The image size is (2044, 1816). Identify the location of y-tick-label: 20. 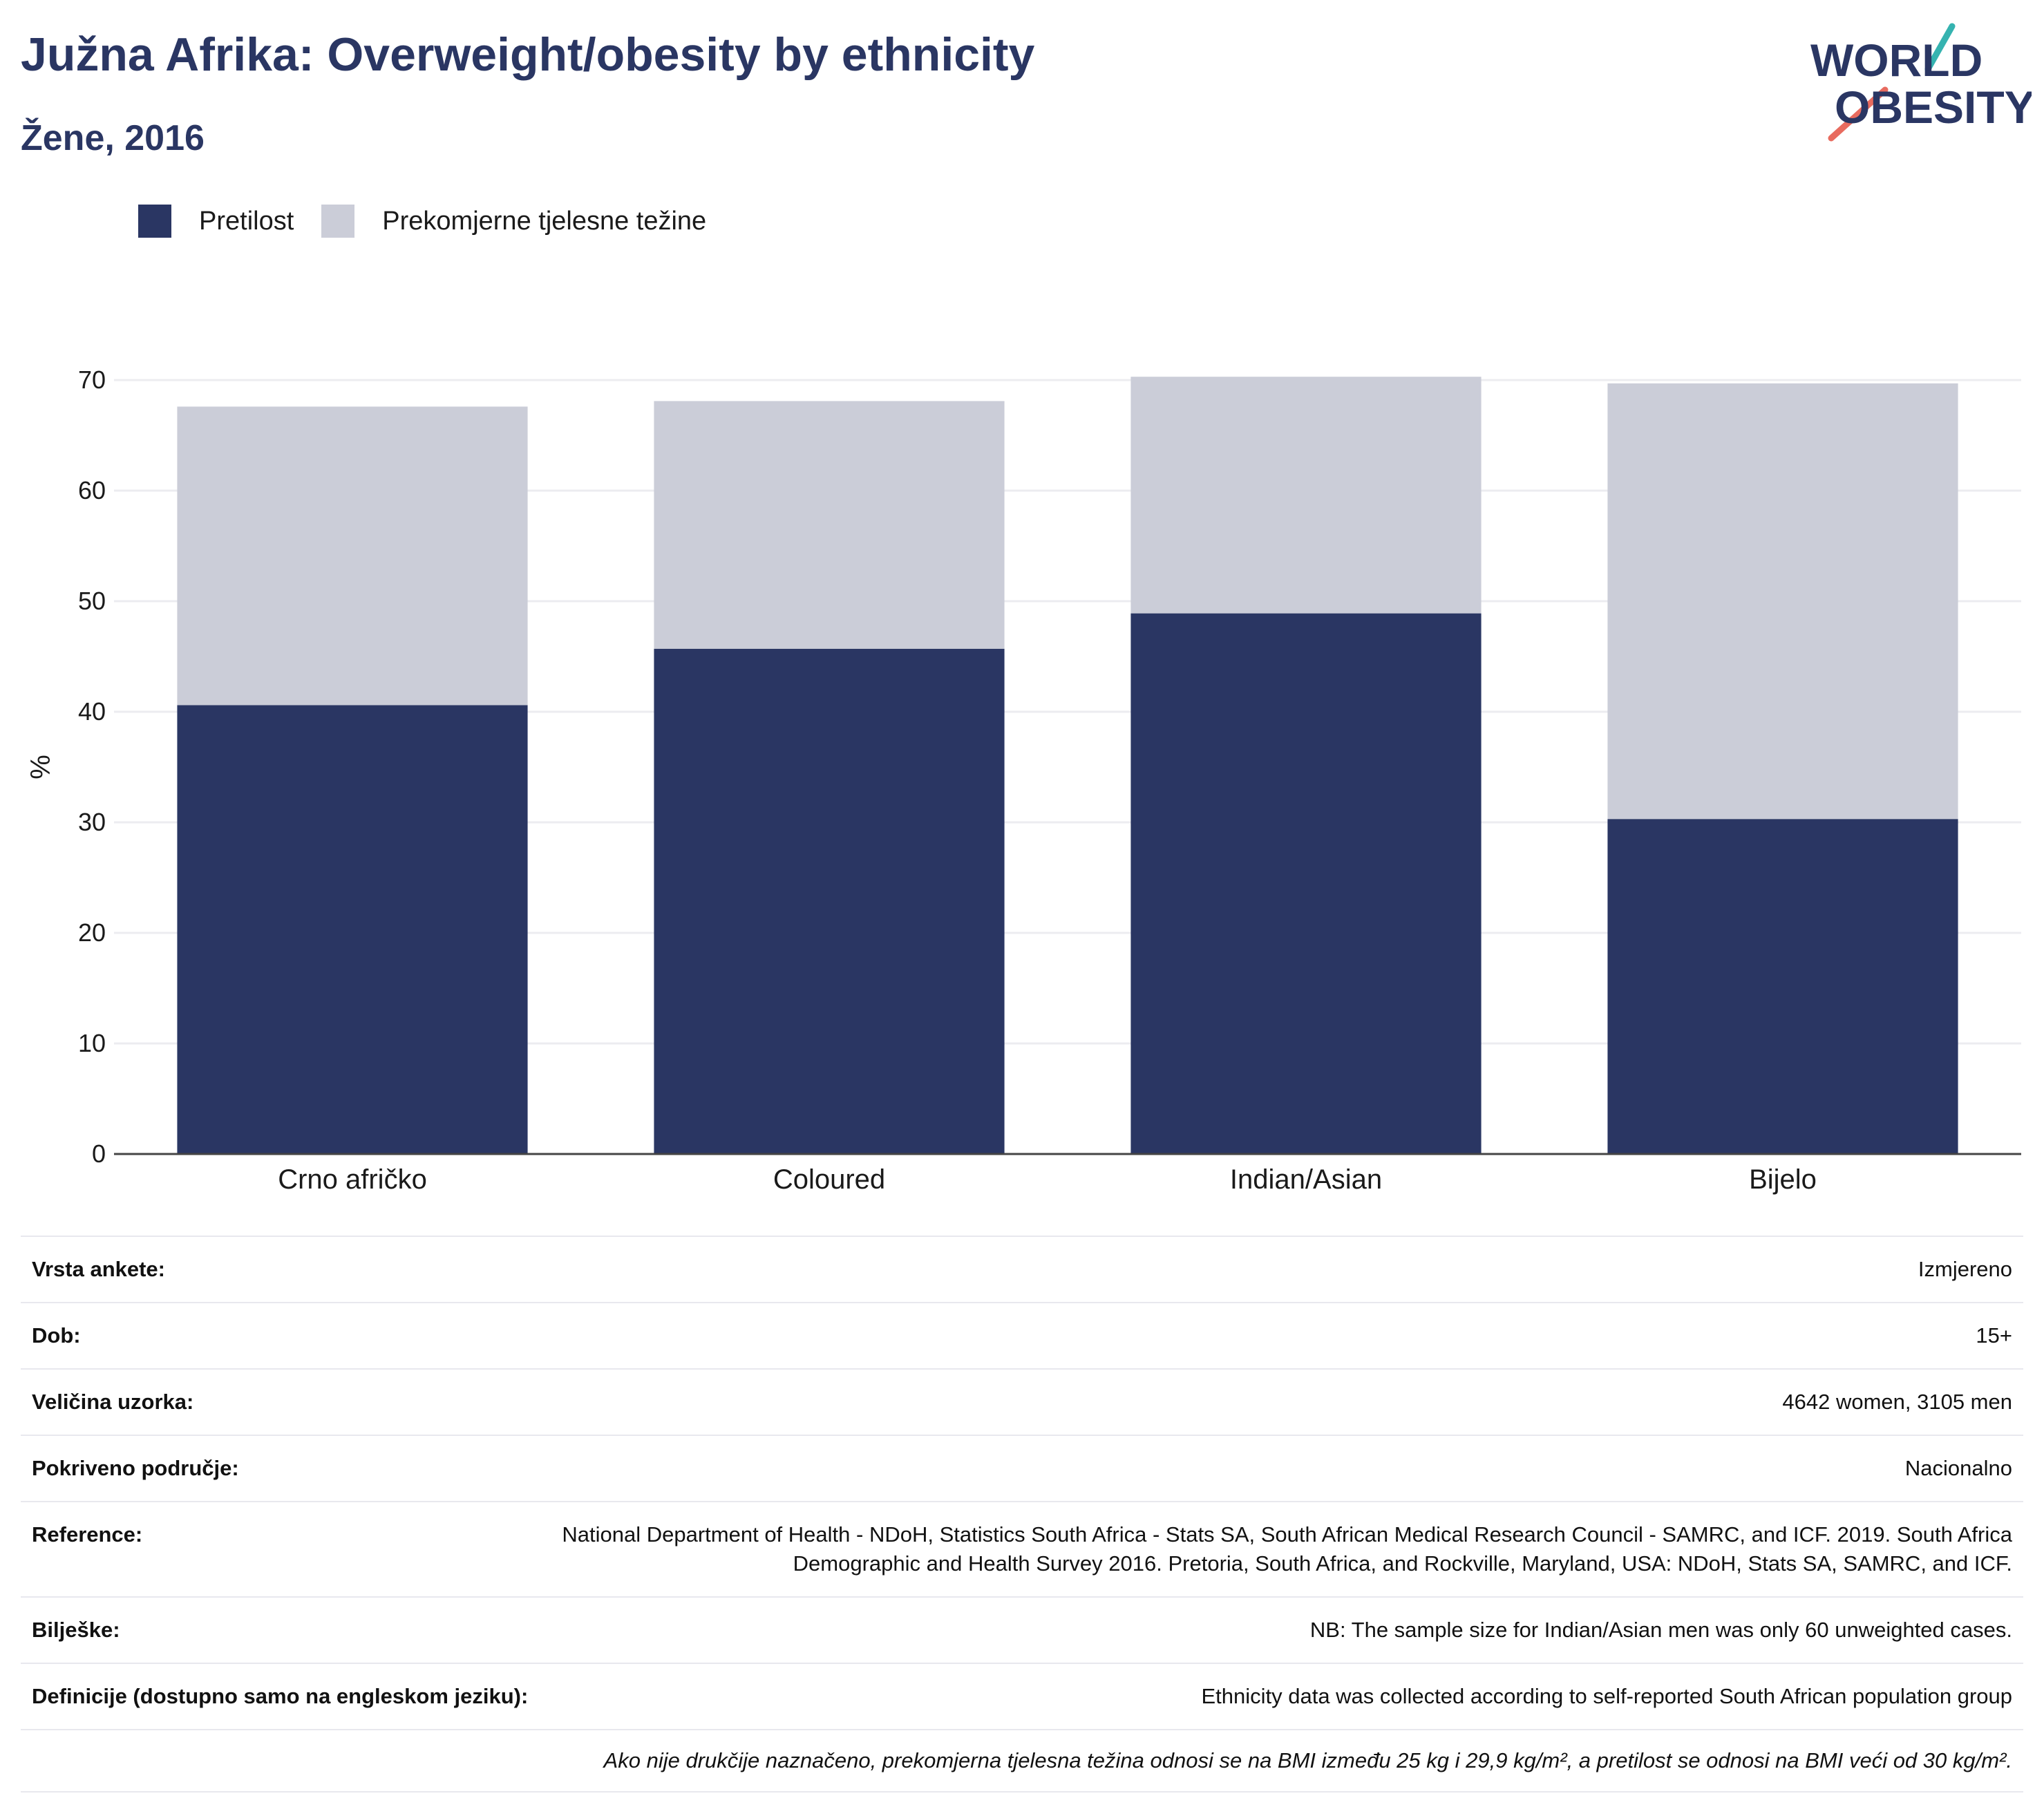
(92, 932).